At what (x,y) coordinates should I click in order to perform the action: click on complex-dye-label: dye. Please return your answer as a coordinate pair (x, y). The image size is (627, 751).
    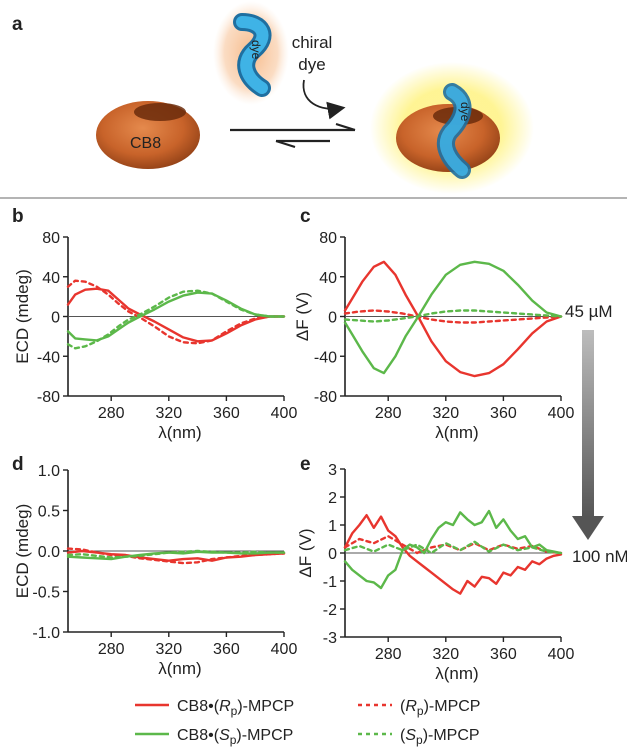
    Looking at the image, I should click on (465, 112).